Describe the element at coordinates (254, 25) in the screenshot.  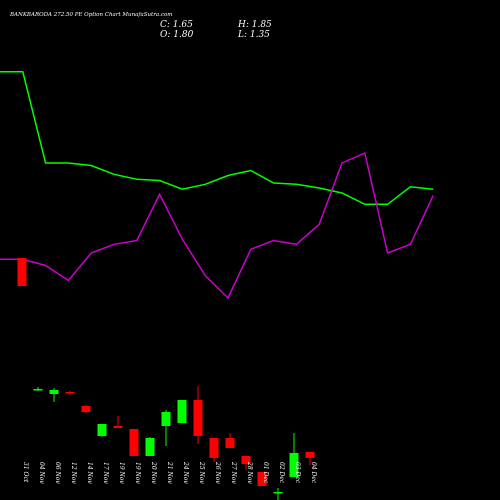
I see `high-value: H: 1.85` at that location.